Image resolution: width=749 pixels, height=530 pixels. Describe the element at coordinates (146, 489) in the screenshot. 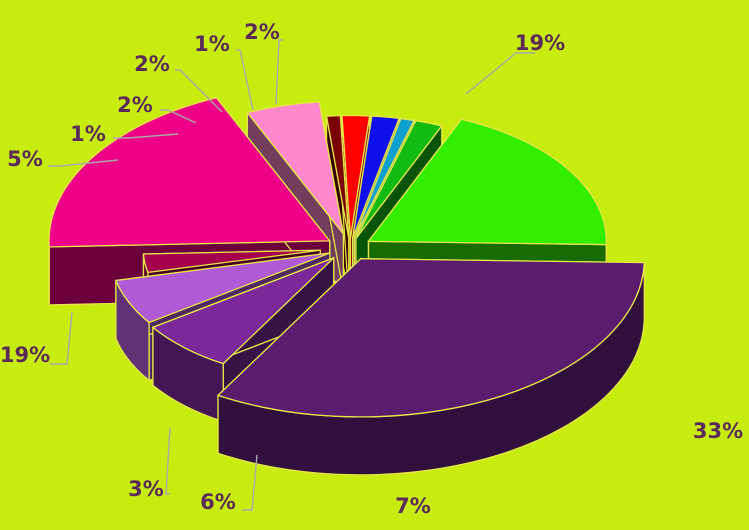

I see `data-label: 3%` at that location.